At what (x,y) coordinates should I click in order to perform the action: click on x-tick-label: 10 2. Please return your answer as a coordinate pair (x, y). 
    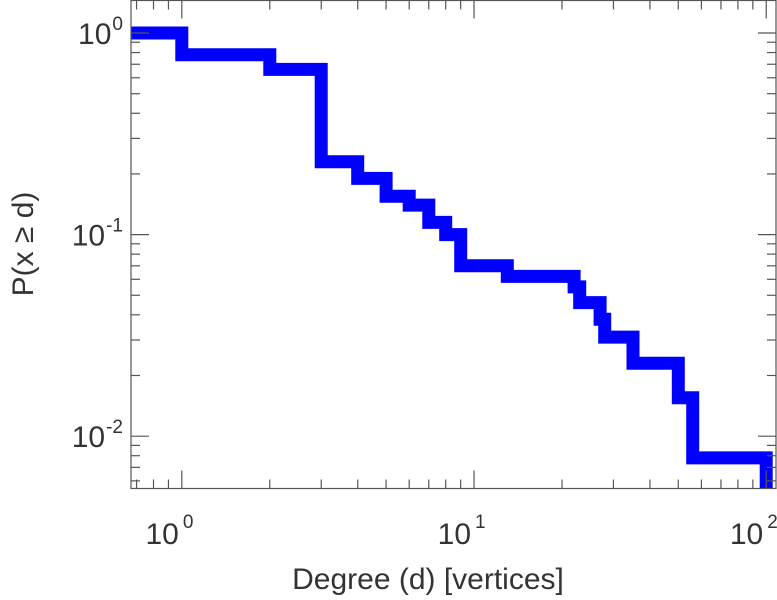
    Looking at the image, I should click on (753, 531).